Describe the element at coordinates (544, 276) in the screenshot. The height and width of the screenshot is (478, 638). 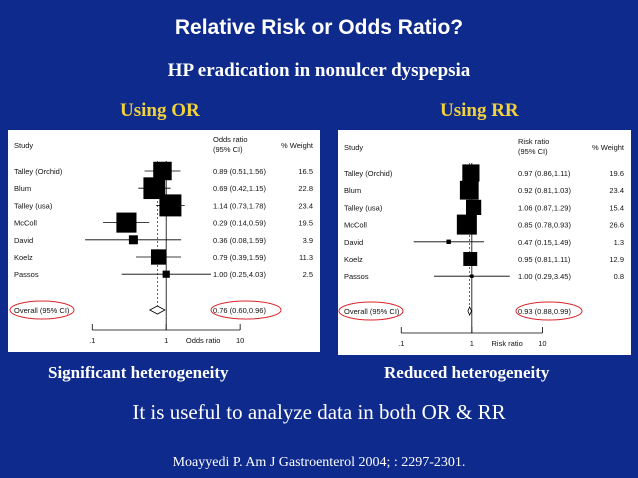
I see `study-estimate-ci: 1.00 (0.29,3.45)` at that location.